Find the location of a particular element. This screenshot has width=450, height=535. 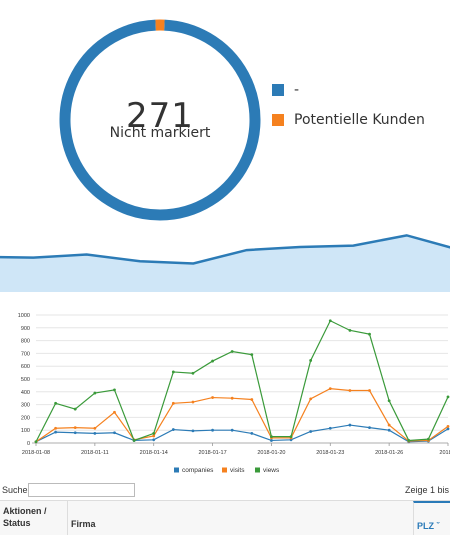

column-header-aktionen-status: Aktionen / Status is located at coordinates (34, 518).